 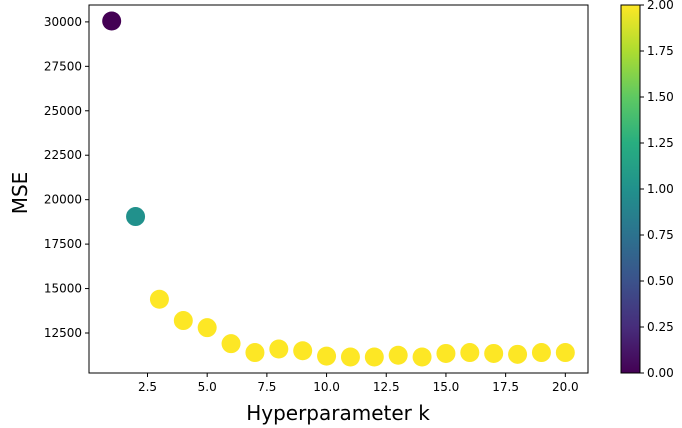 What do you see at coordinates (63, 289) in the screenshot?
I see `y-tick-label: 15000` at bounding box center [63, 289].